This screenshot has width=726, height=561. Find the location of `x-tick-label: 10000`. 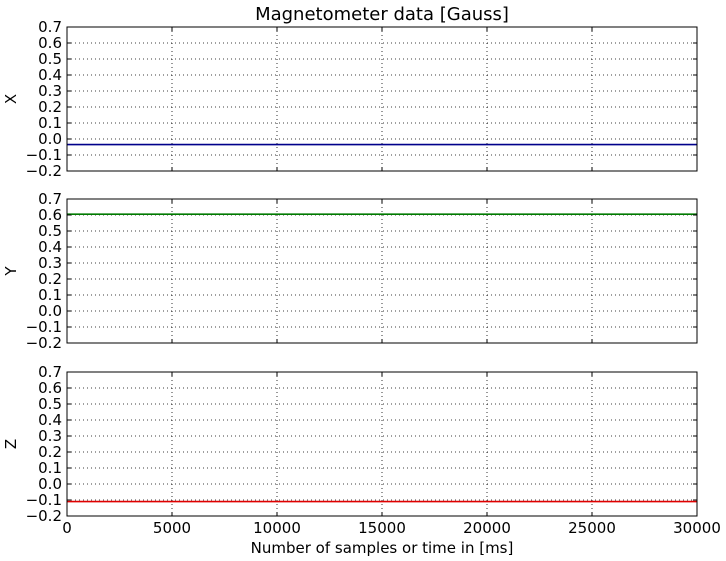

x-tick-label: 10000 is located at coordinates (277, 528).